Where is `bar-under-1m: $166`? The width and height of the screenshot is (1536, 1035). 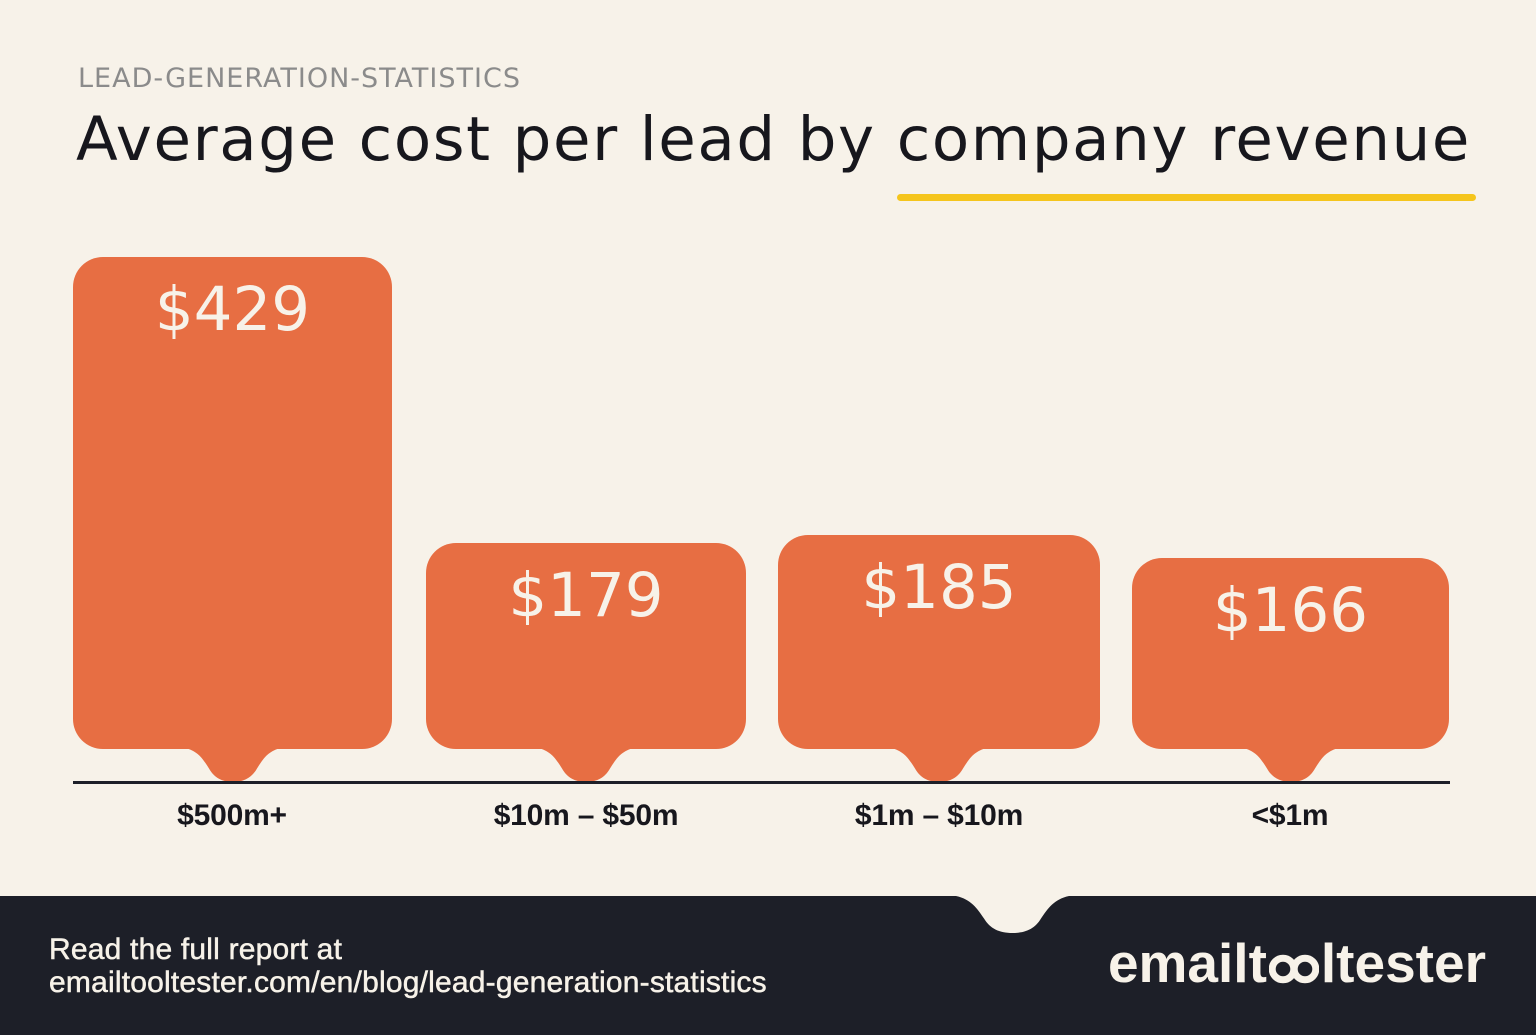 bar-under-1m: $166 is located at coordinates (1290, 670).